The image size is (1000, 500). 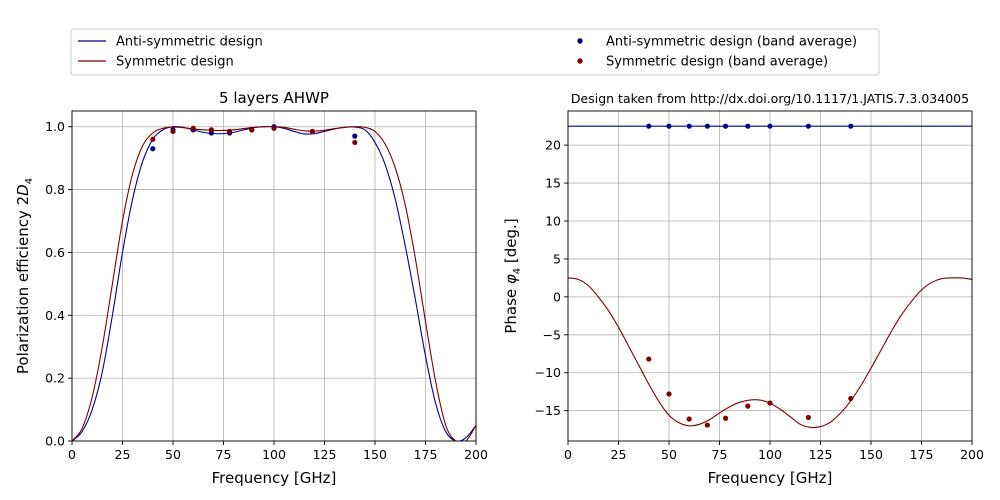 I want to click on legend-label: Symmetric design, so click(x=175, y=62).